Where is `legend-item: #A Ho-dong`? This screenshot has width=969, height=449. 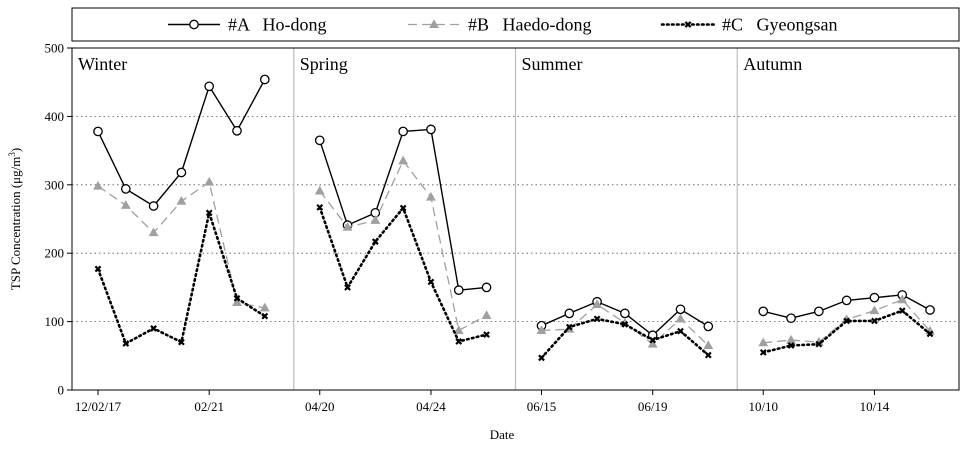
legend-item: #A Ho-dong is located at coordinates (247, 25).